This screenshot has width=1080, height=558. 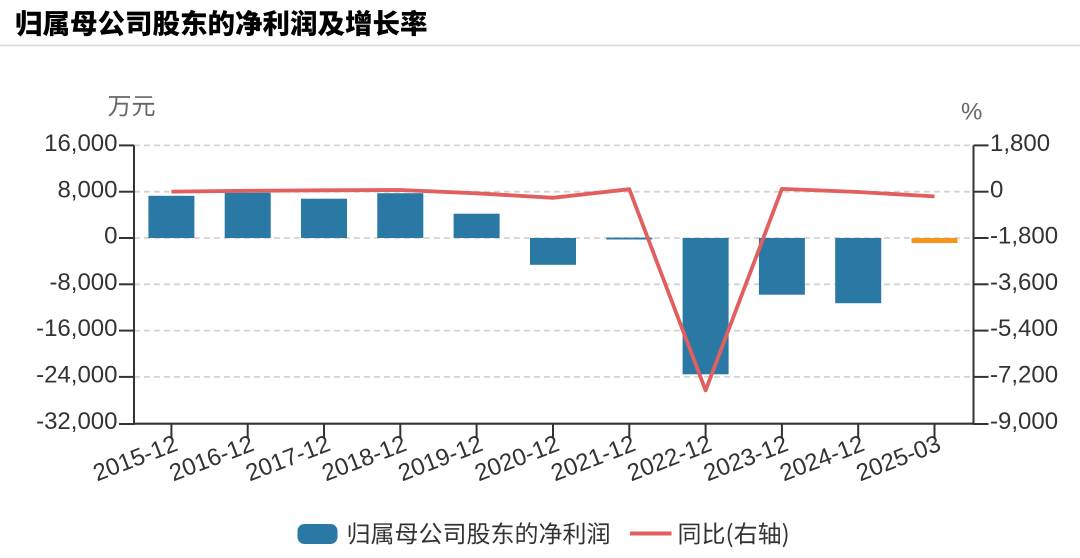 What do you see at coordinates (87, 189) in the screenshot?
I see `svg-text: 8,000` at bounding box center [87, 189].